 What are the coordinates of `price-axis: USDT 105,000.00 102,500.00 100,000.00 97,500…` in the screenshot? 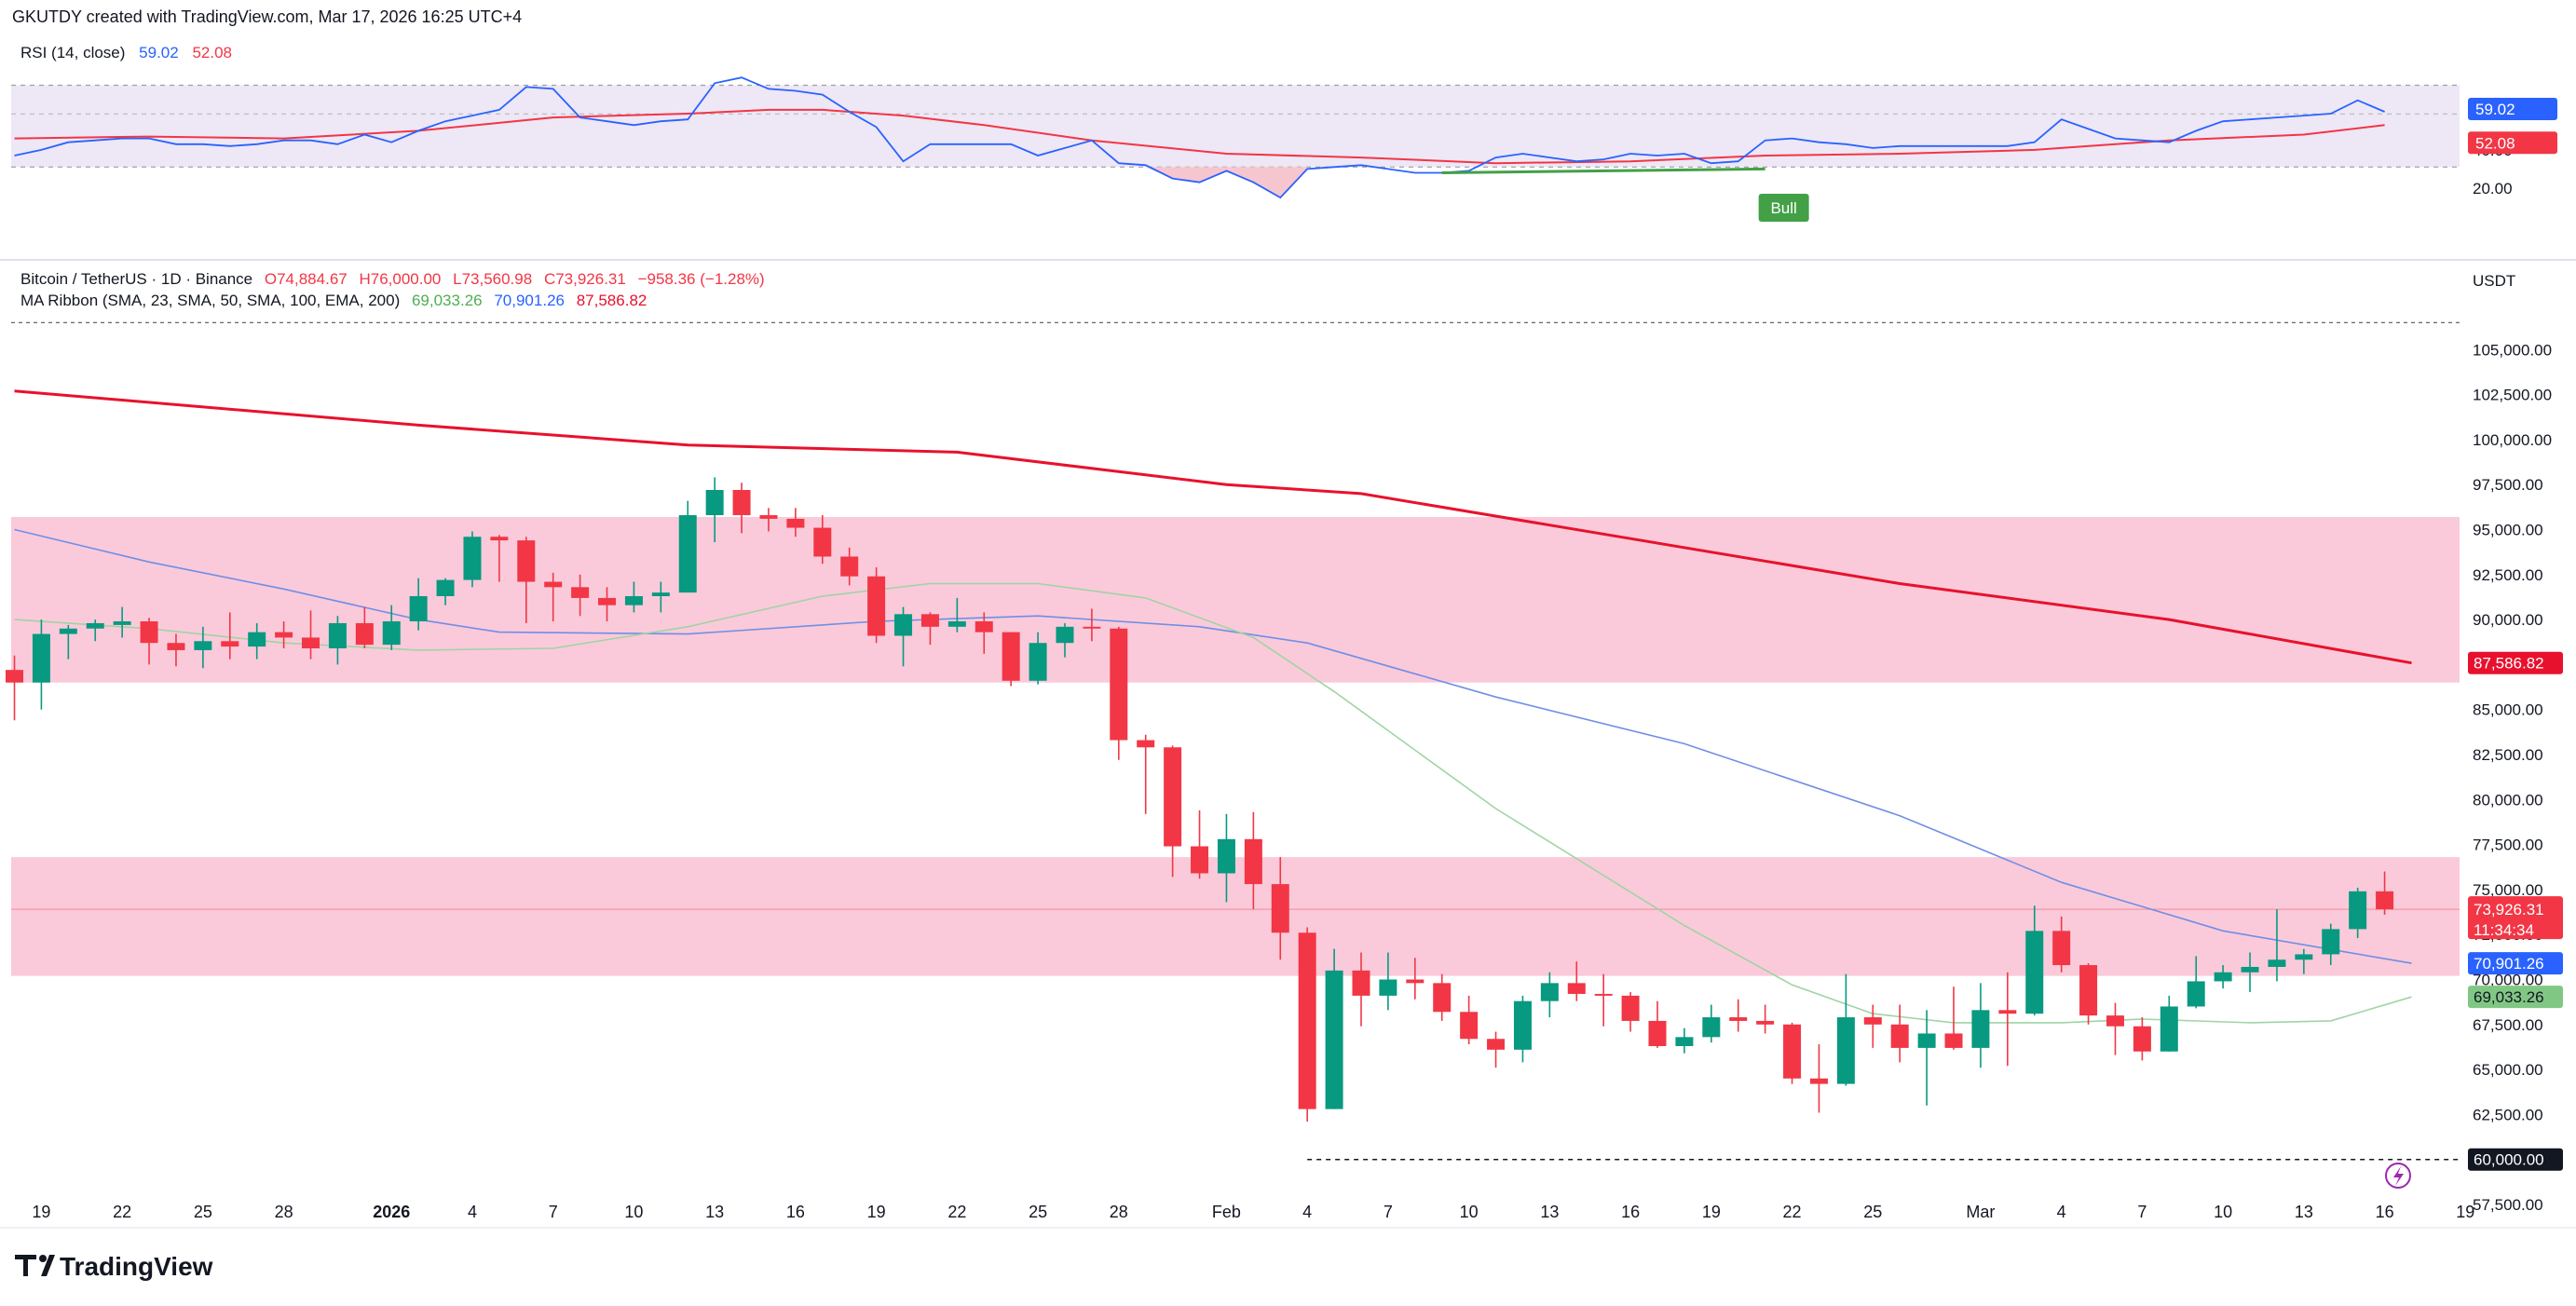 It's located at (2515, 743).